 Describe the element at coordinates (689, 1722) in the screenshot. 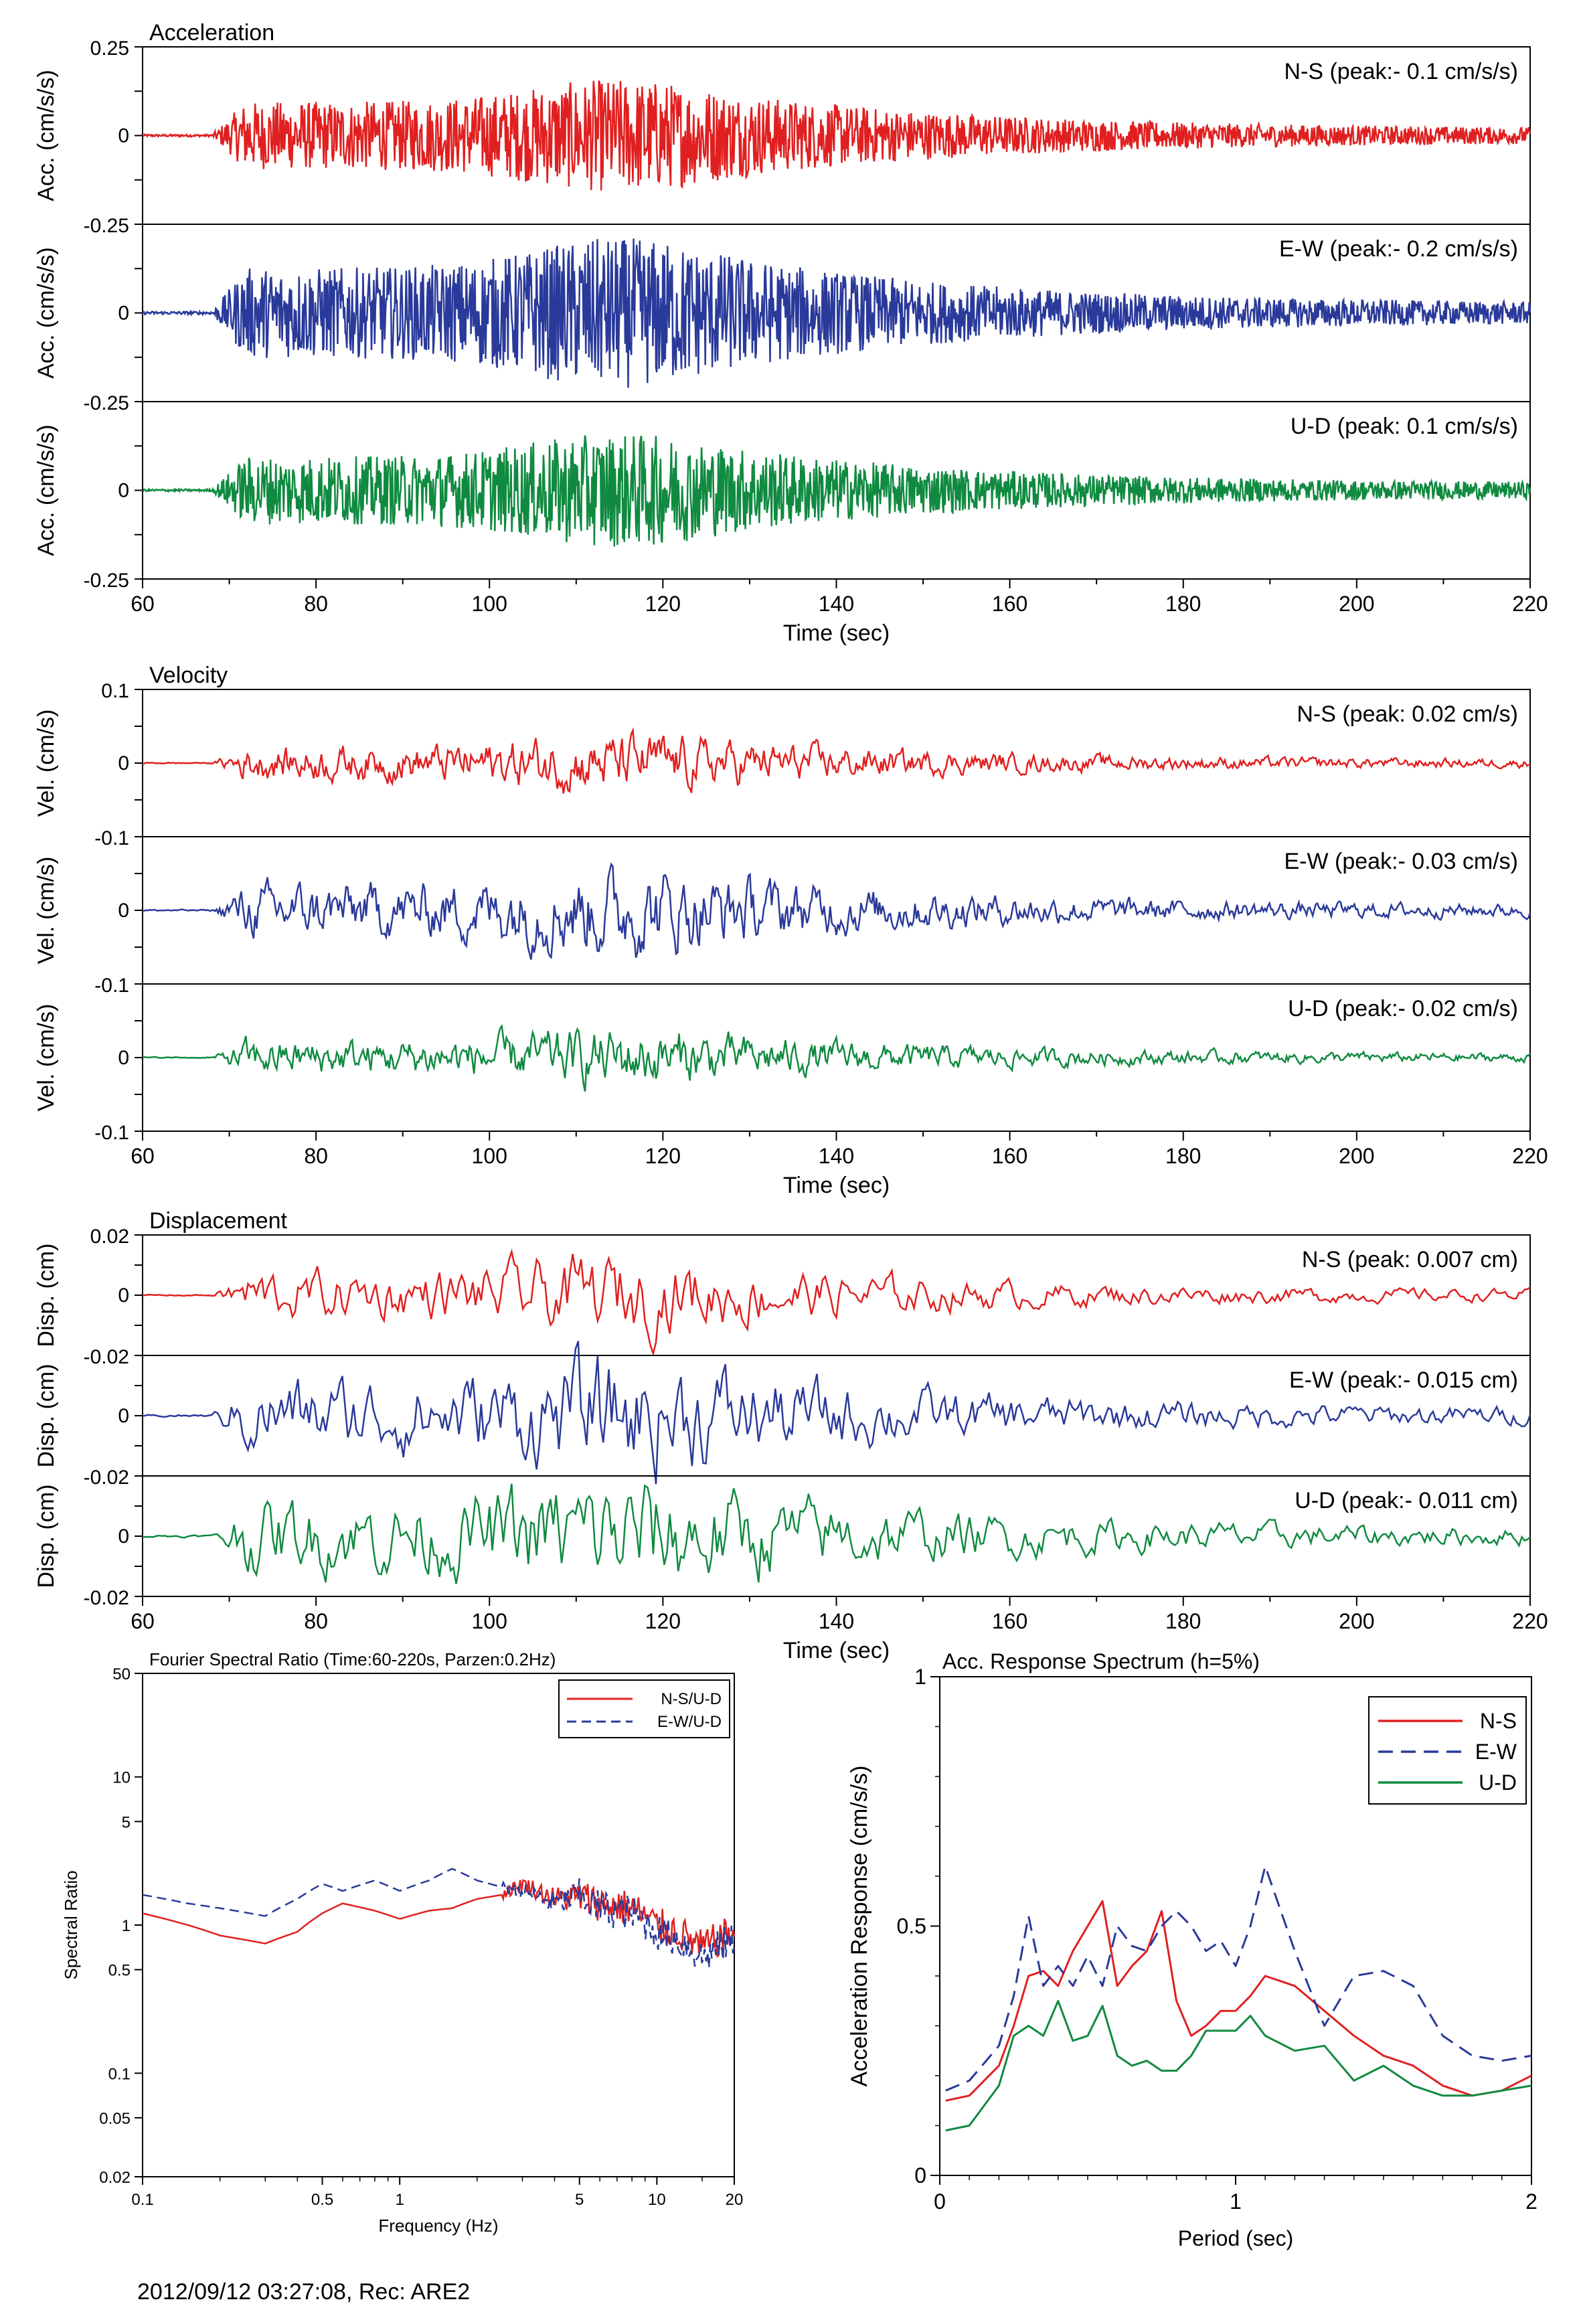

I see `legend-label: E-W/U-D` at that location.